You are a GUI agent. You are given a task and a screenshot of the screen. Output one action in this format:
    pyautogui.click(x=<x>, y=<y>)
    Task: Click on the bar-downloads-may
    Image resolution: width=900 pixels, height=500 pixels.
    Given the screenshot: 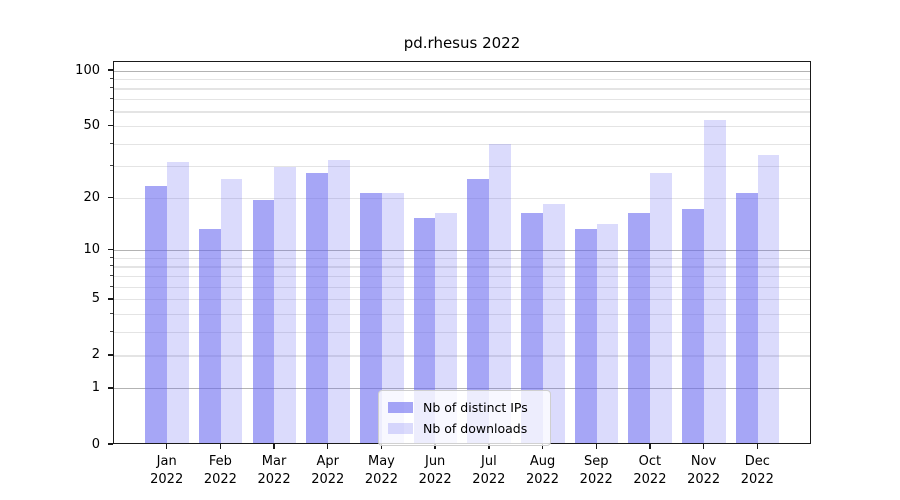 What is the action you would take?
    pyautogui.click(x=392, y=317)
    